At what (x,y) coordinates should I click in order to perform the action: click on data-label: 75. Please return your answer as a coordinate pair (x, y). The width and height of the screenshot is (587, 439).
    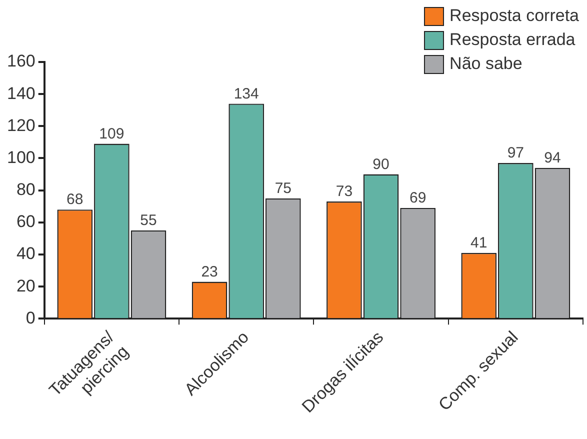
    Looking at the image, I should click on (283, 188).